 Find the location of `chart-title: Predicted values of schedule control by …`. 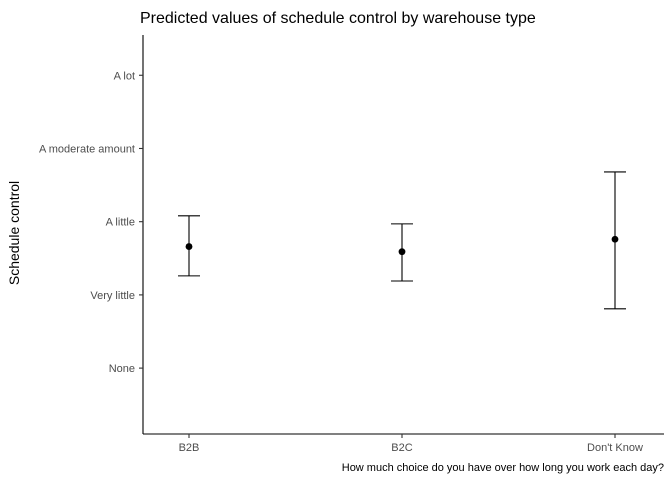

chart-title: Predicted values of schedule control by … is located at coordinates (338, 18).